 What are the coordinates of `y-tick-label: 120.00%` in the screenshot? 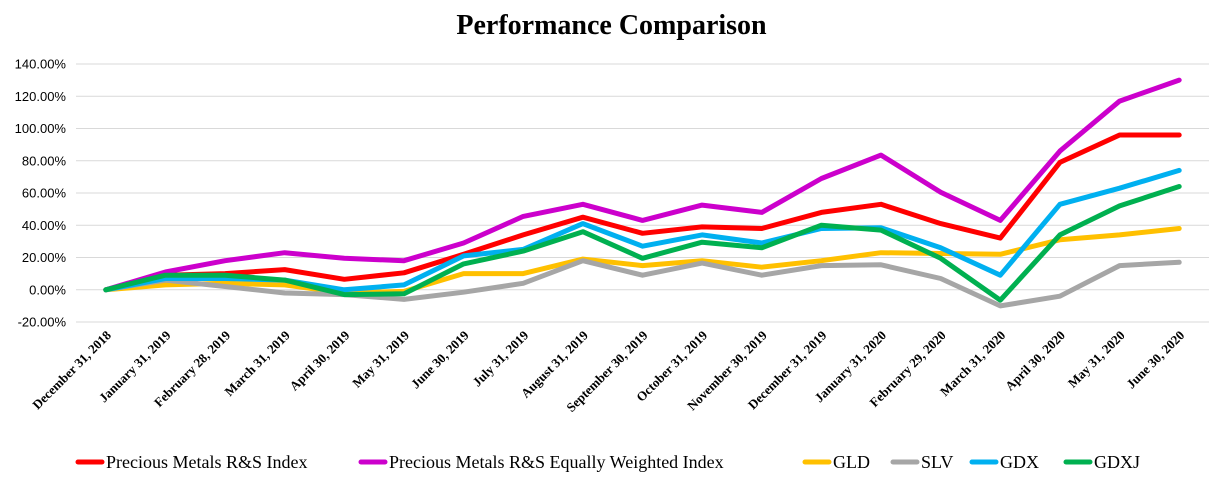 It's located at (41, 96).